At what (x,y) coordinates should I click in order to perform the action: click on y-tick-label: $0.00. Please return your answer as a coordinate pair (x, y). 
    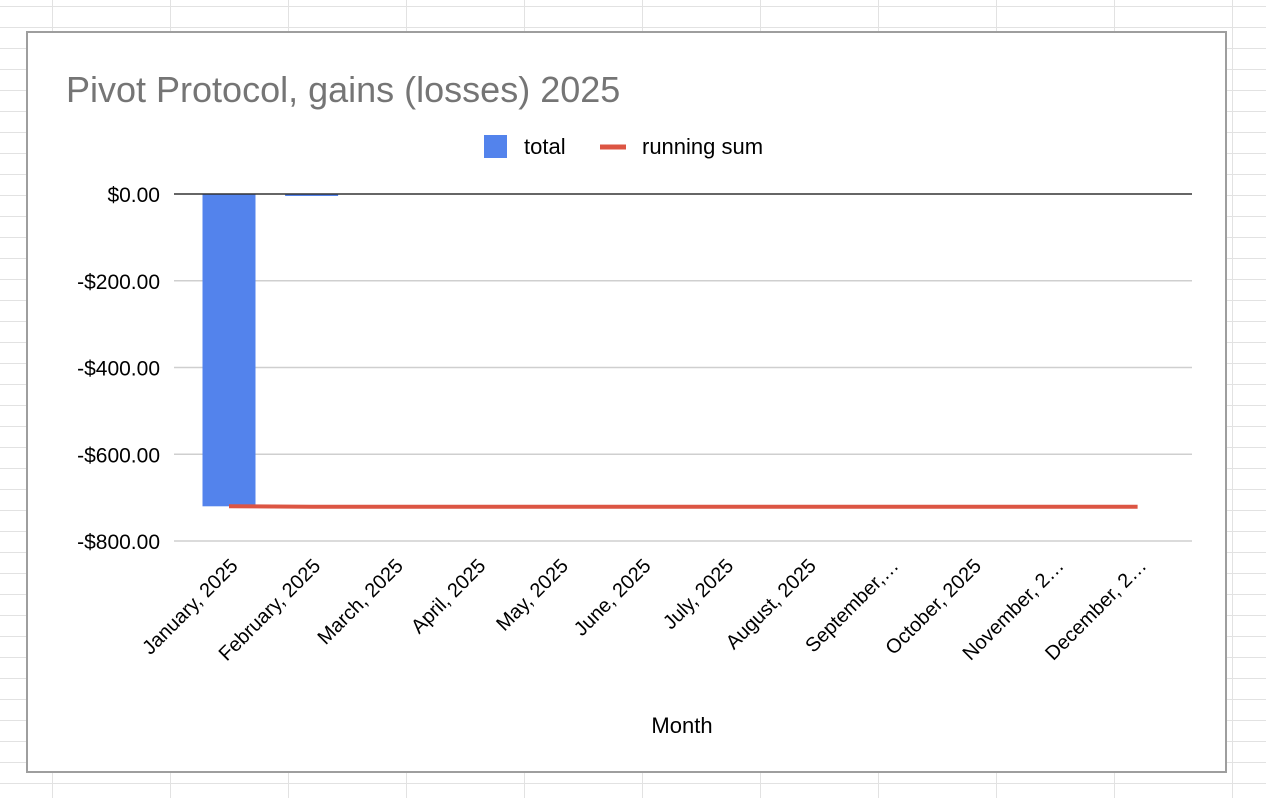
    Looking at the image, I should click on (133, 195).